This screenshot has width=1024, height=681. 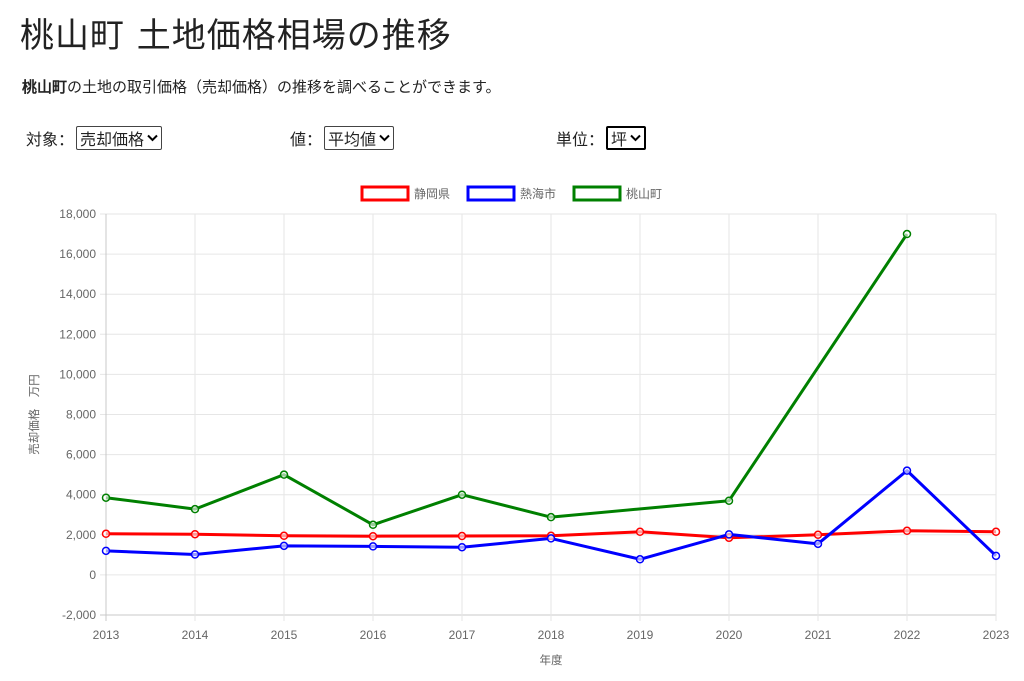 What do you see at coordinates (77, 334) in the screenshot?
I see `y-tick-label: 12,000` at bounding box center [77, 334].